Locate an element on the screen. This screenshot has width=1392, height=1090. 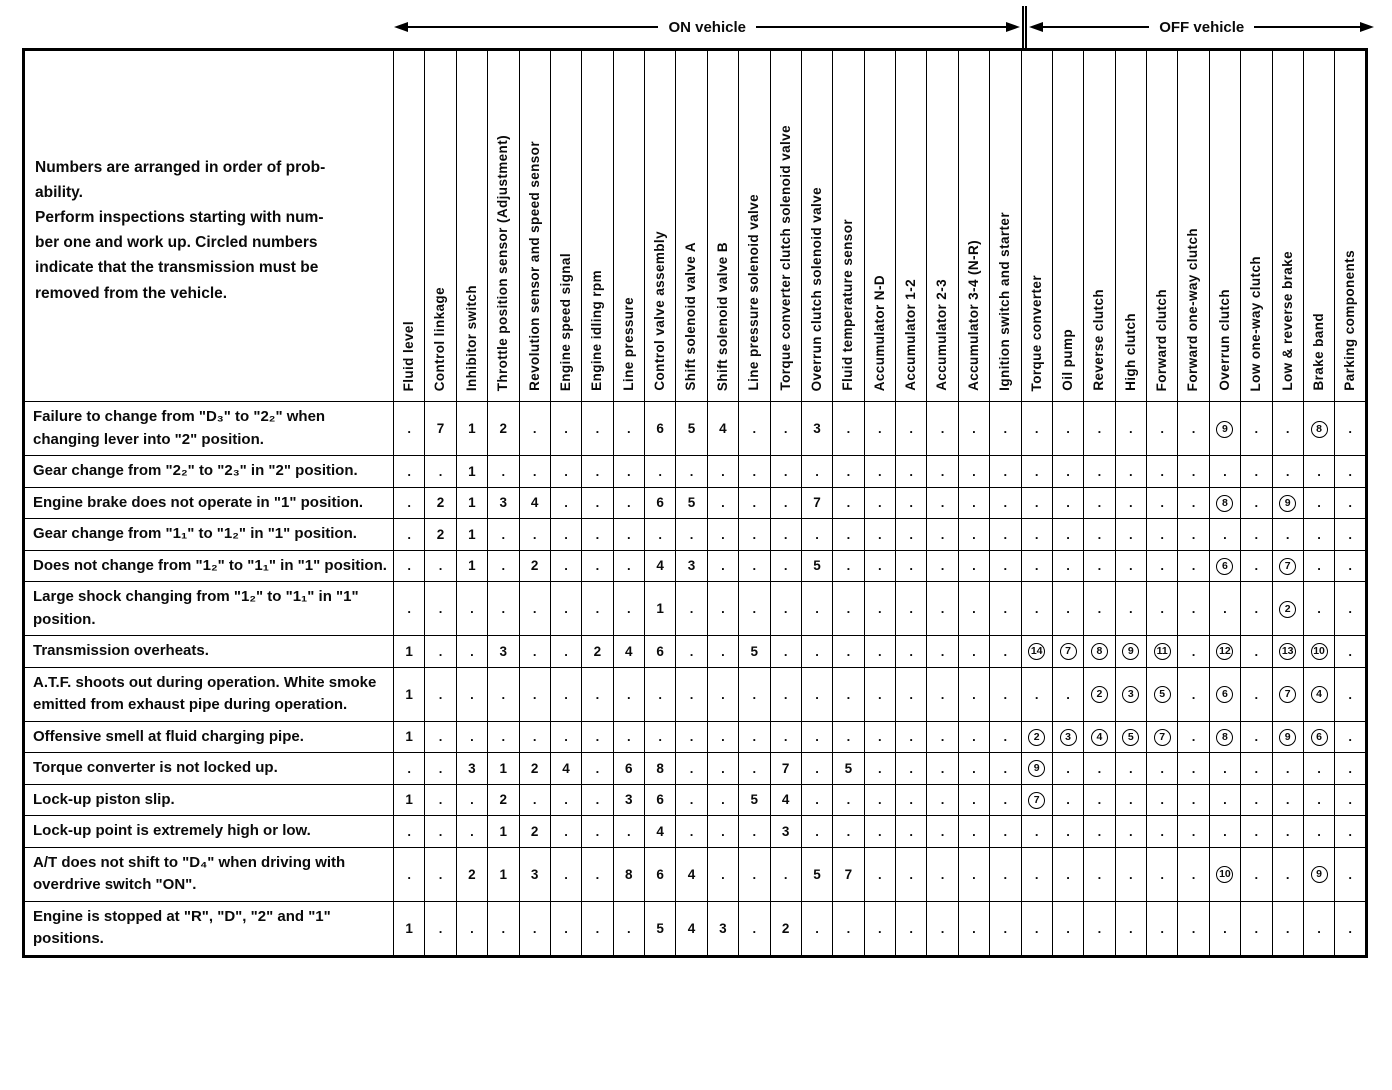
column-header: Accumulator 1-2 is located at coordinates (911, 225).